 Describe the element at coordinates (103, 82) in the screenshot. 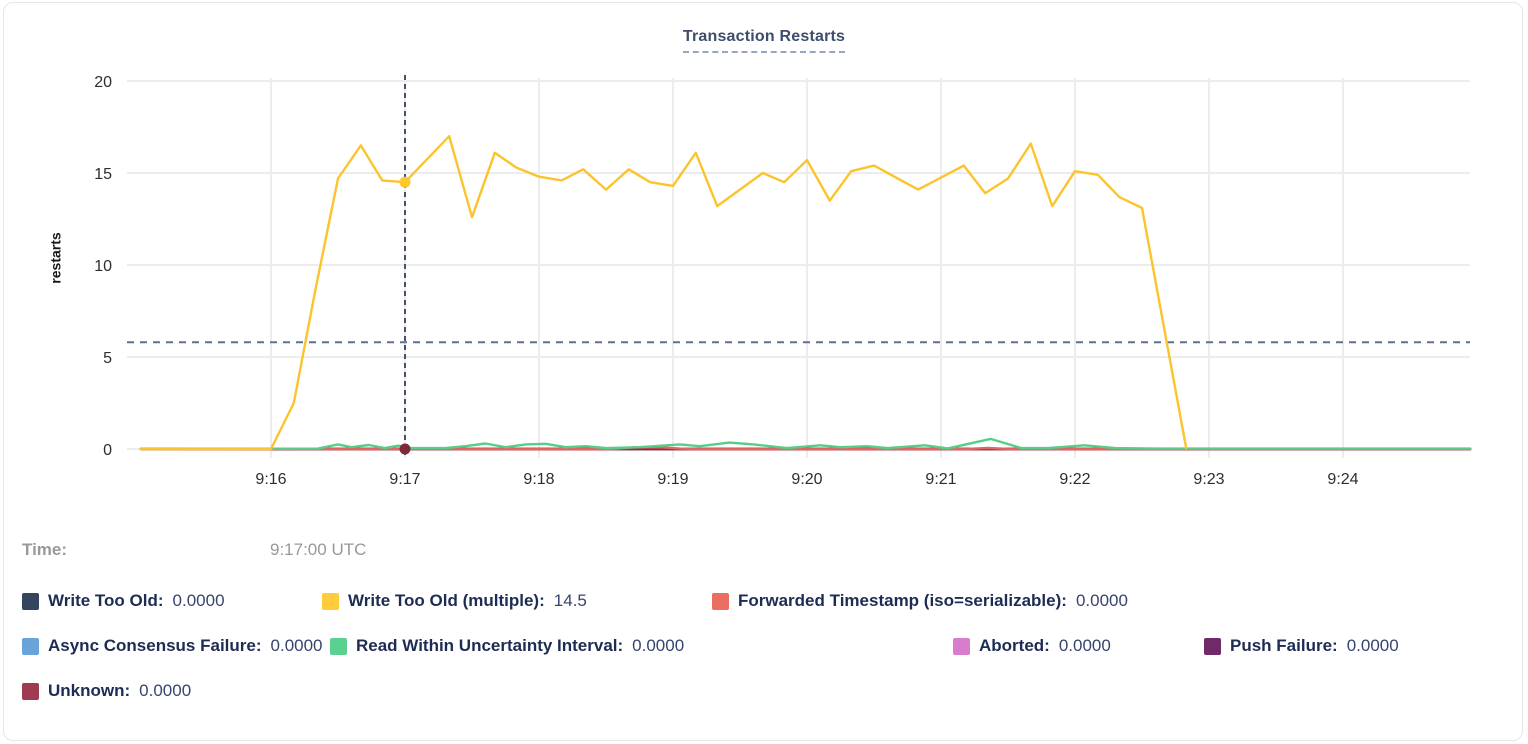

I see `y-tick-label: 20` at that location.